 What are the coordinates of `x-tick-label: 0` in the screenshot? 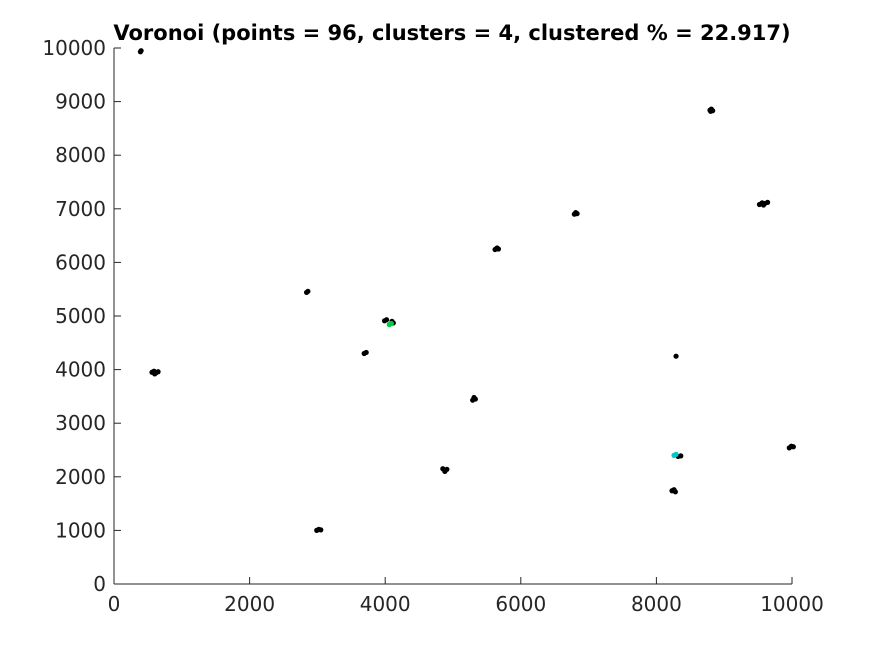 It's located at (114, 604).